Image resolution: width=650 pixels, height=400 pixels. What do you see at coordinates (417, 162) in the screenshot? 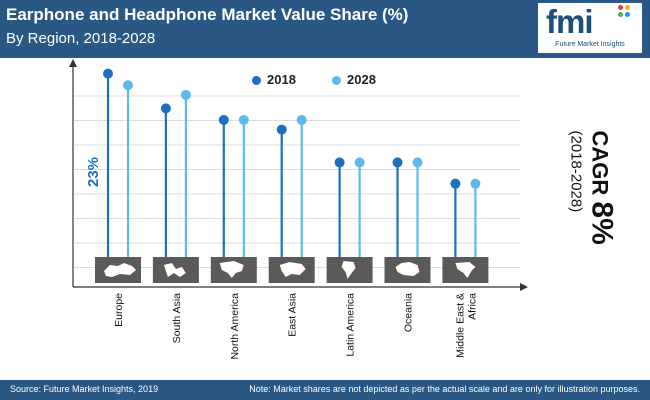
I see `point-2028-oceania` at bounding box center [417, 162].